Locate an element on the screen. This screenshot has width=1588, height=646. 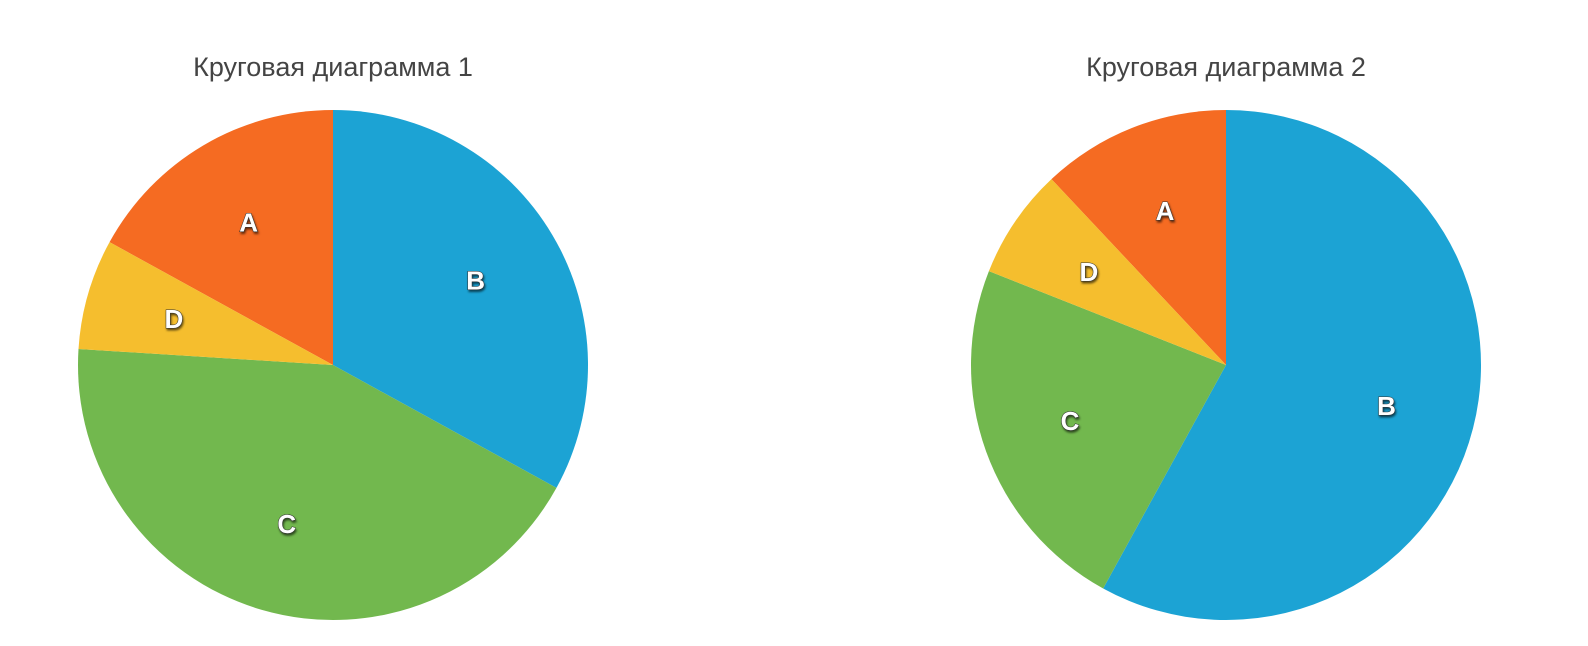
chart-title: Круговая диаграмма 1 is located at coordinates (333, 67).